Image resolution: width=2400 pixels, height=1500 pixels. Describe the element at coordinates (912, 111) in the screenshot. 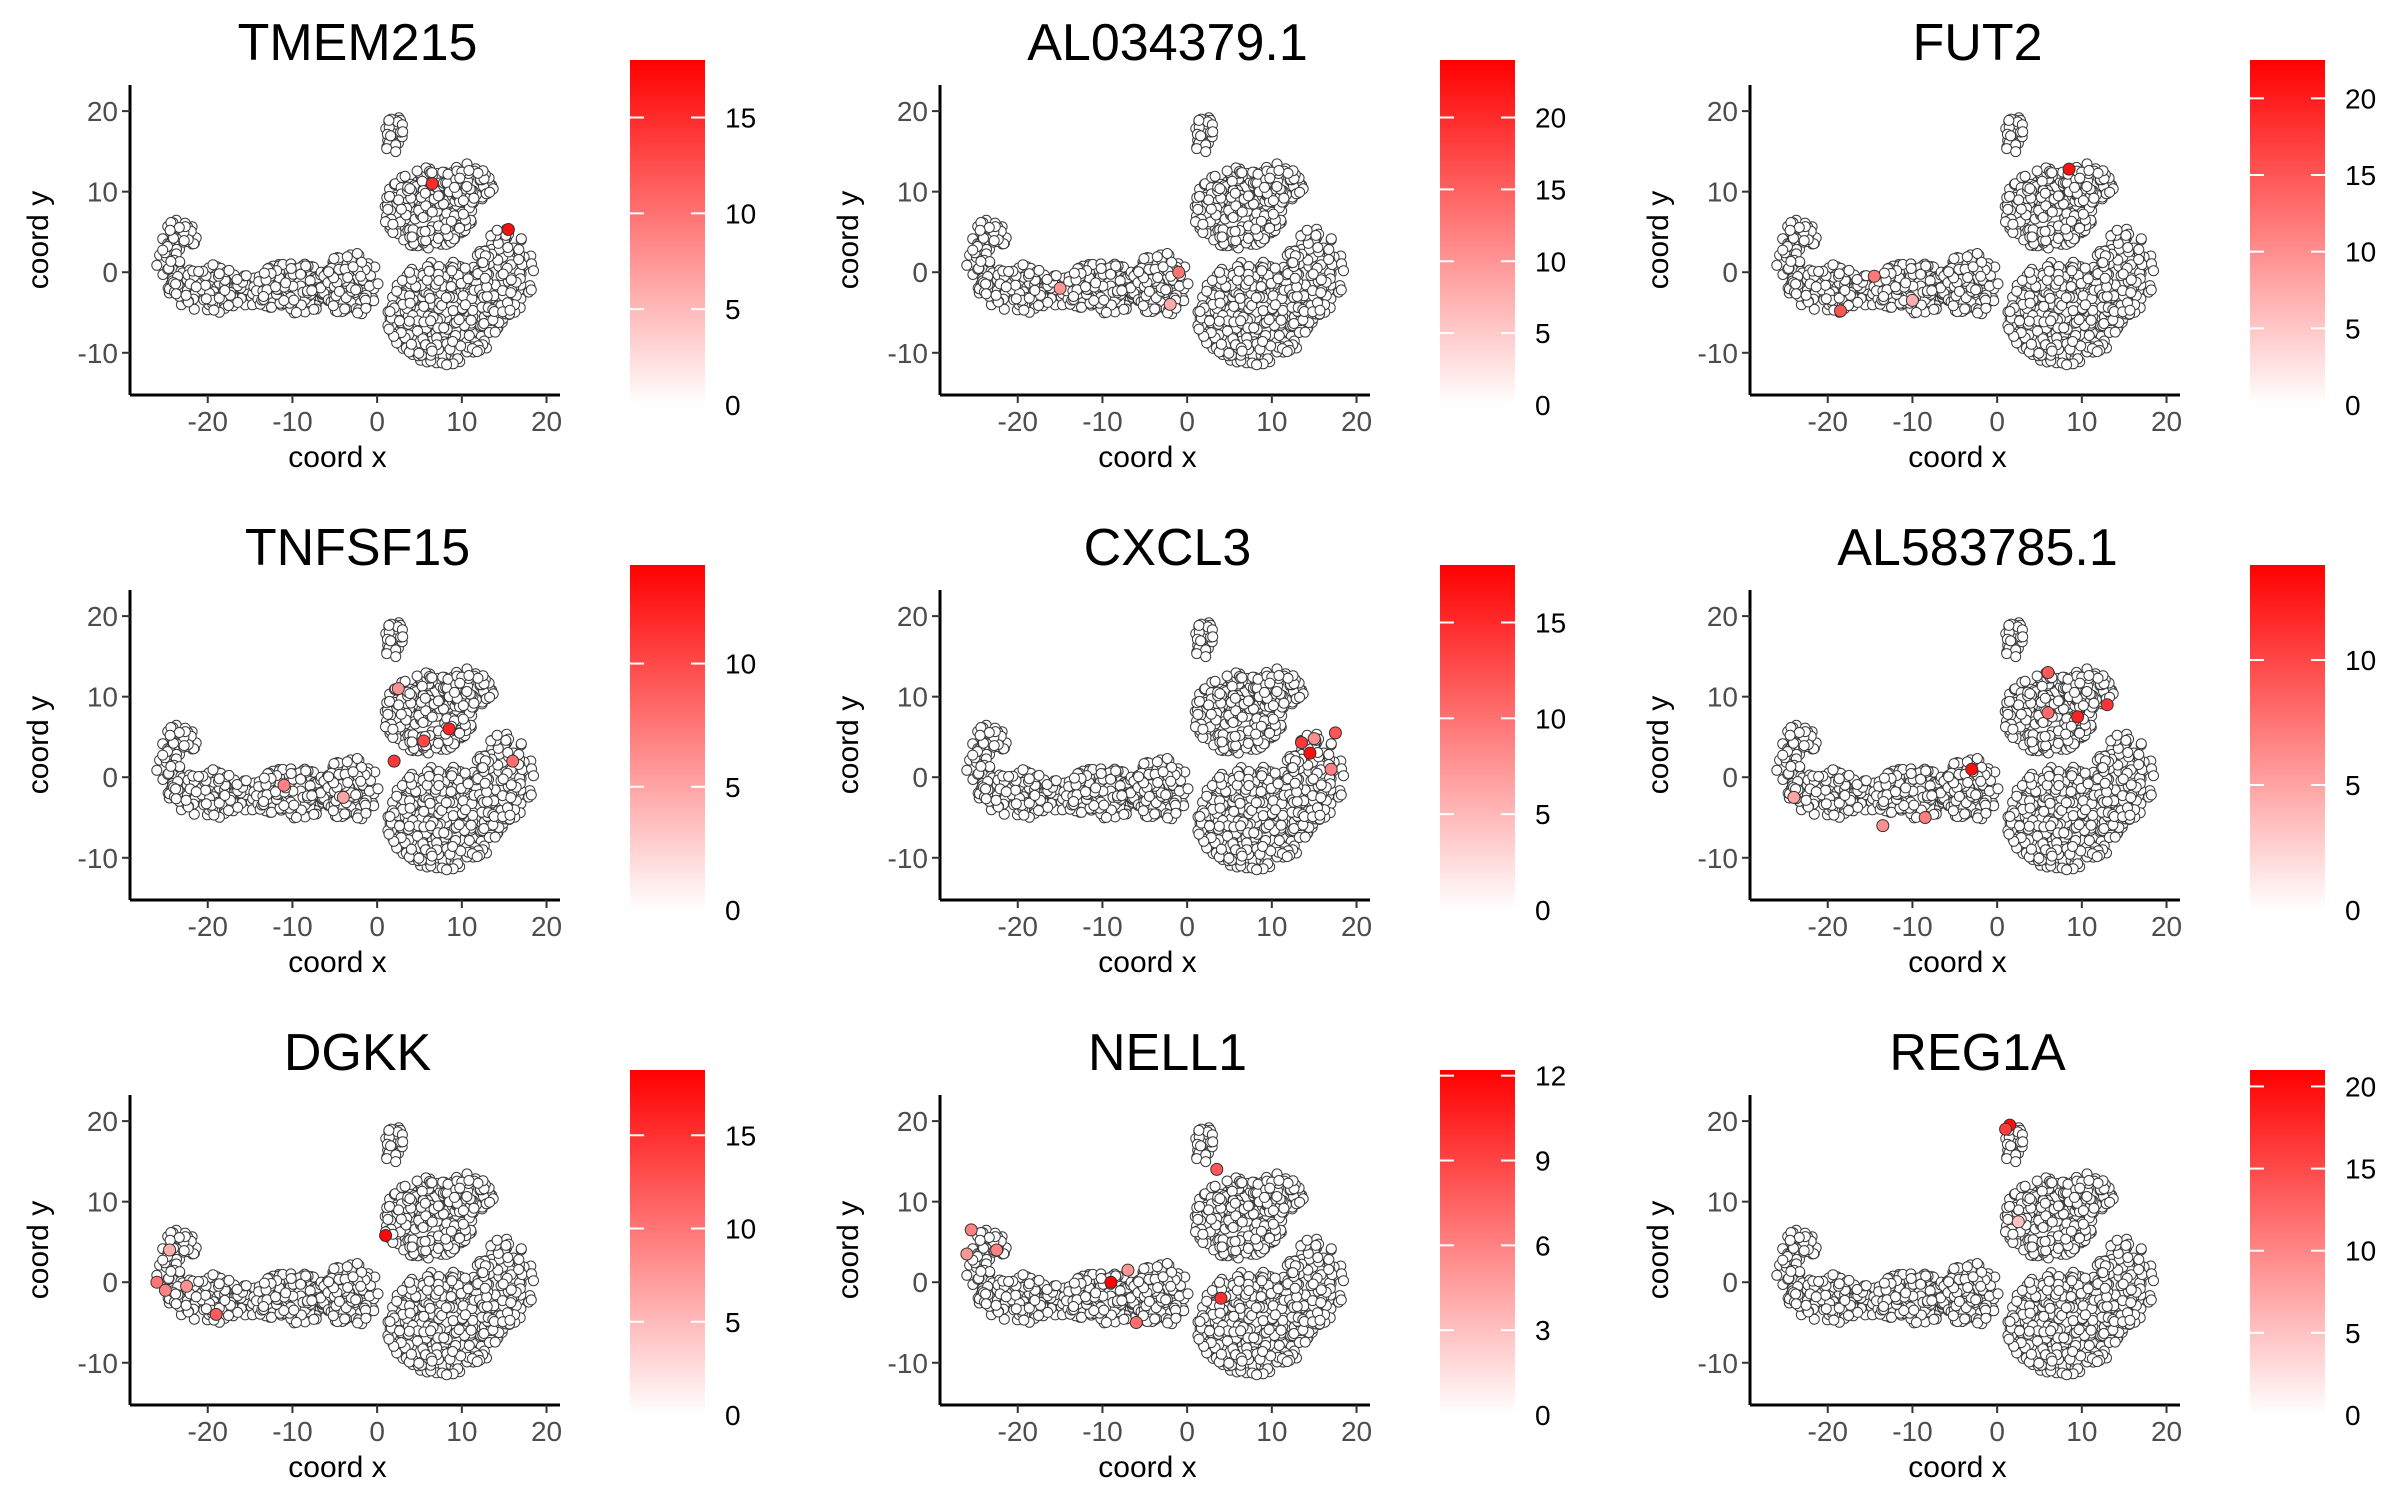

I see `y-tick-label: 20` at that location.